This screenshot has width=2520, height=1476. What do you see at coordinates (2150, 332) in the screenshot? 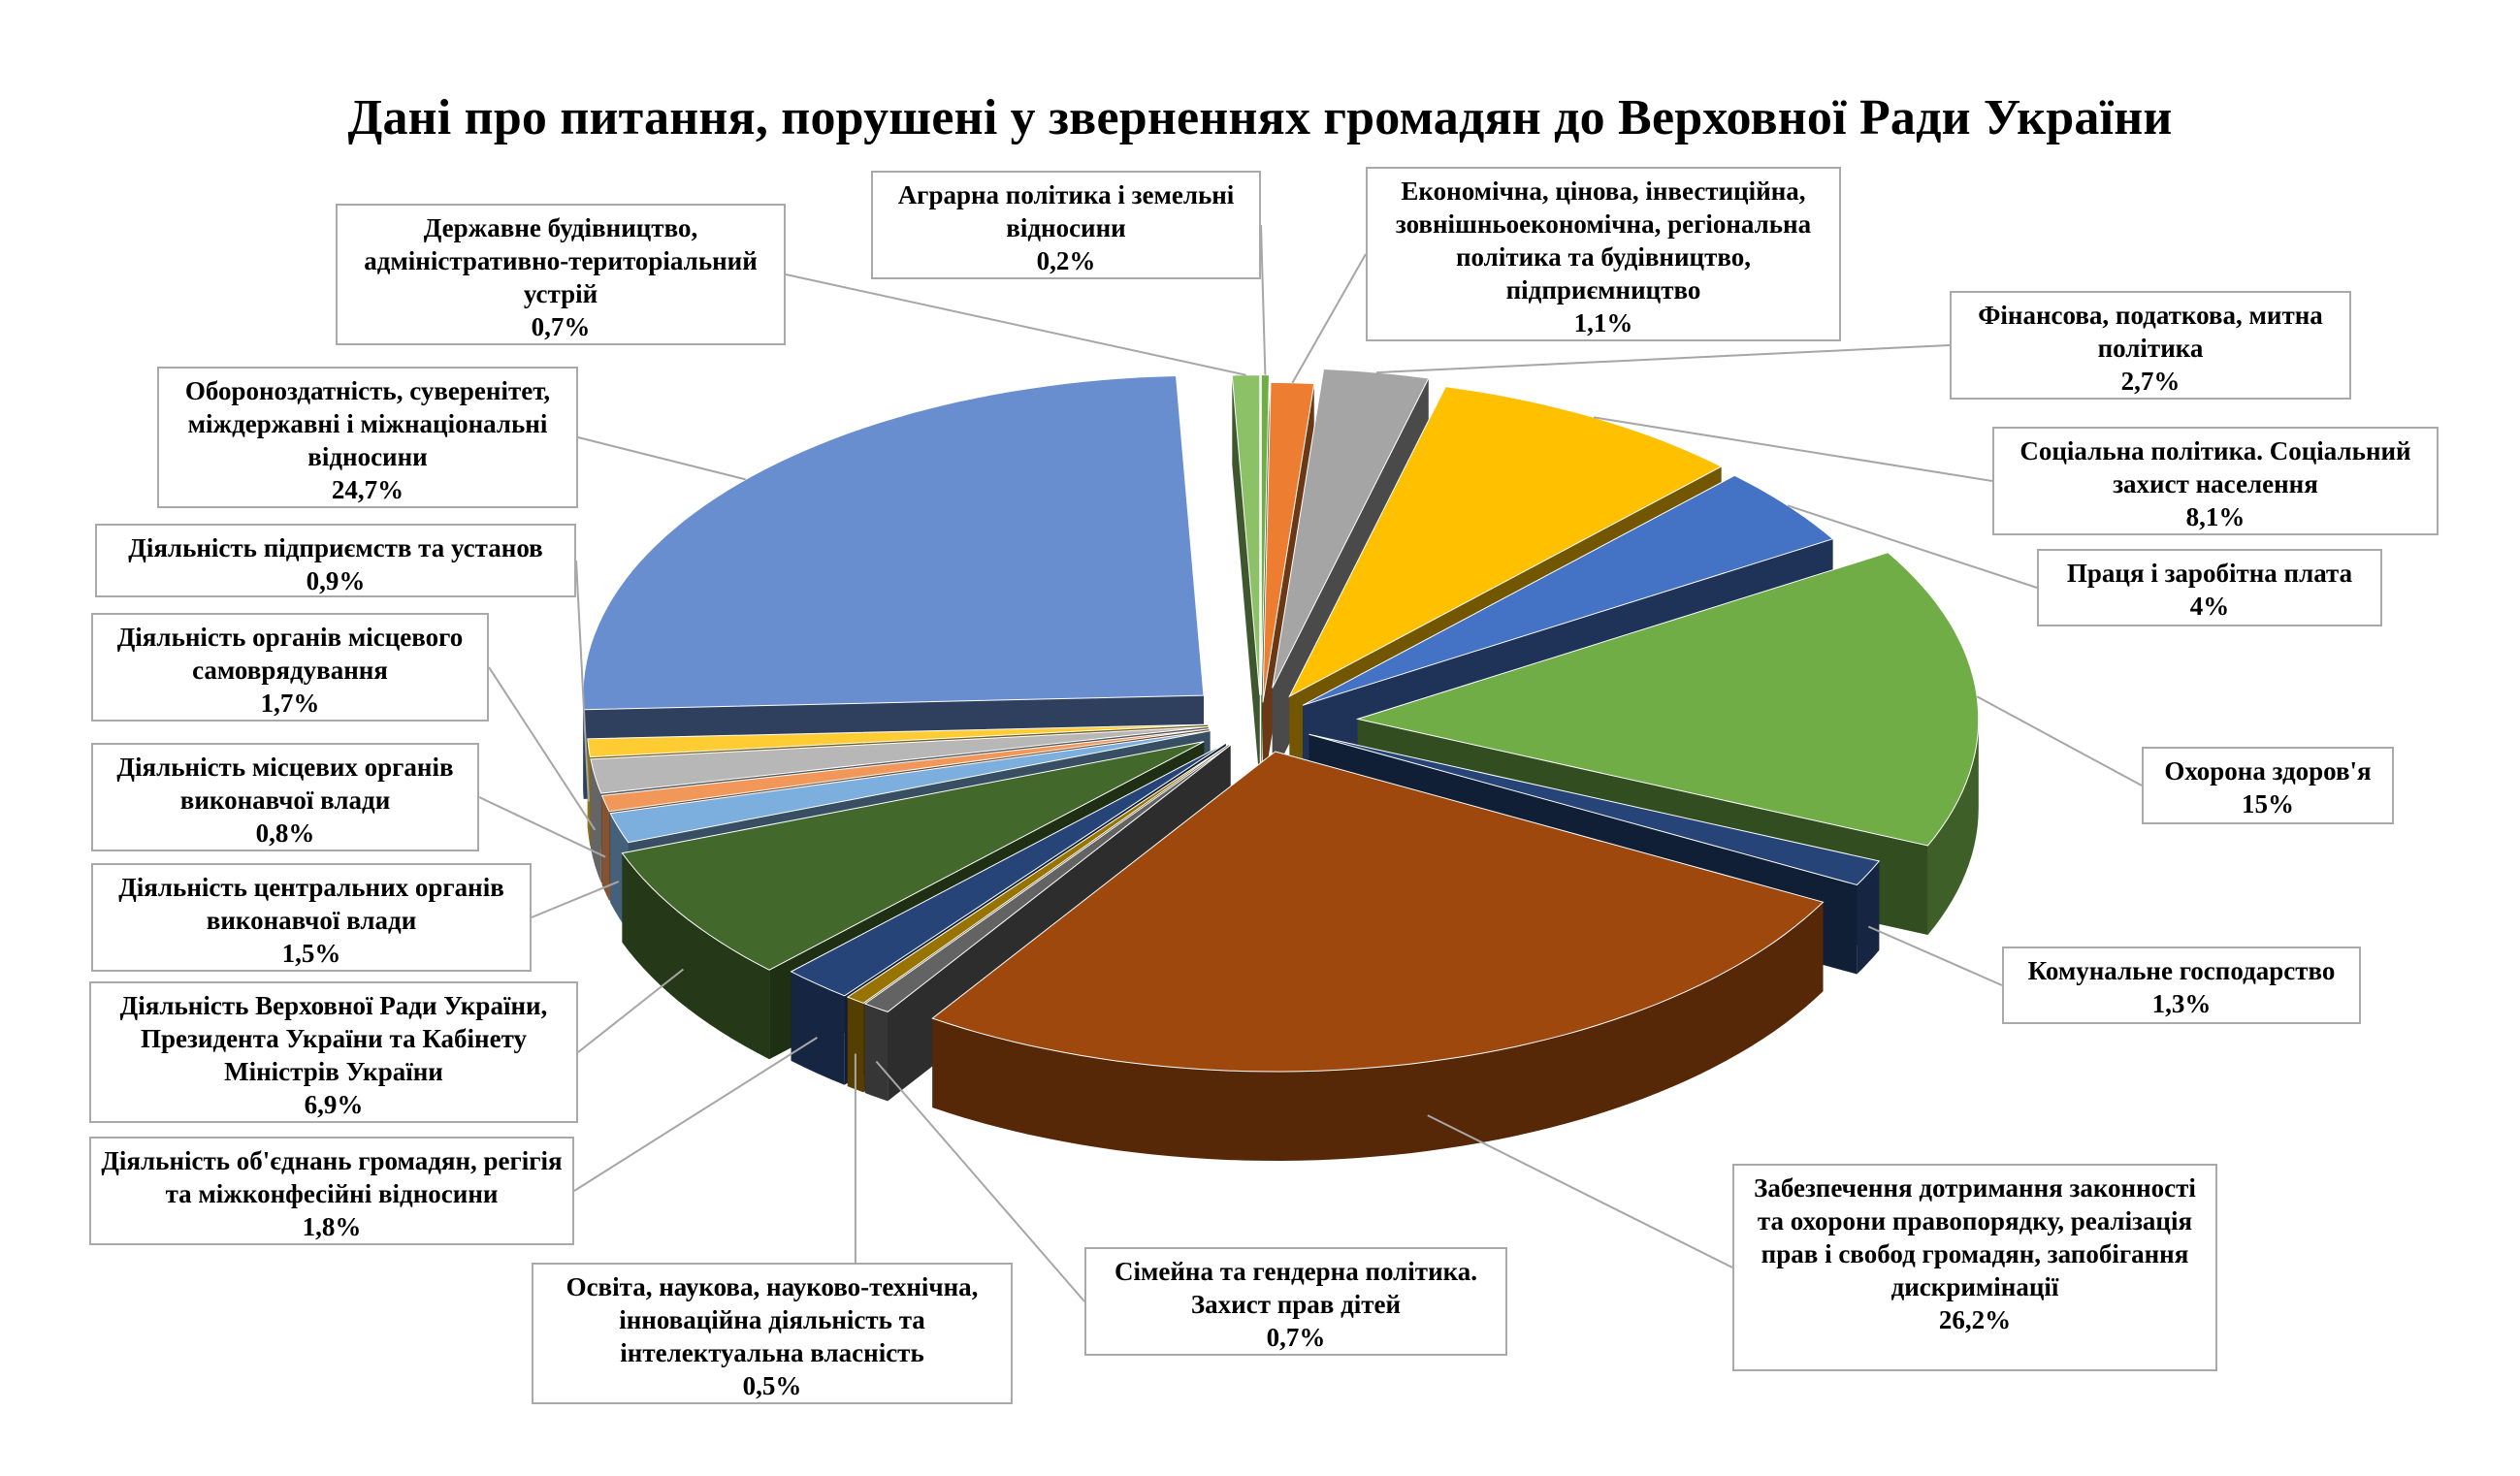
I see `data-label-text: Фінансова, податкова, митна політика` at bounding box center [2150, 332].